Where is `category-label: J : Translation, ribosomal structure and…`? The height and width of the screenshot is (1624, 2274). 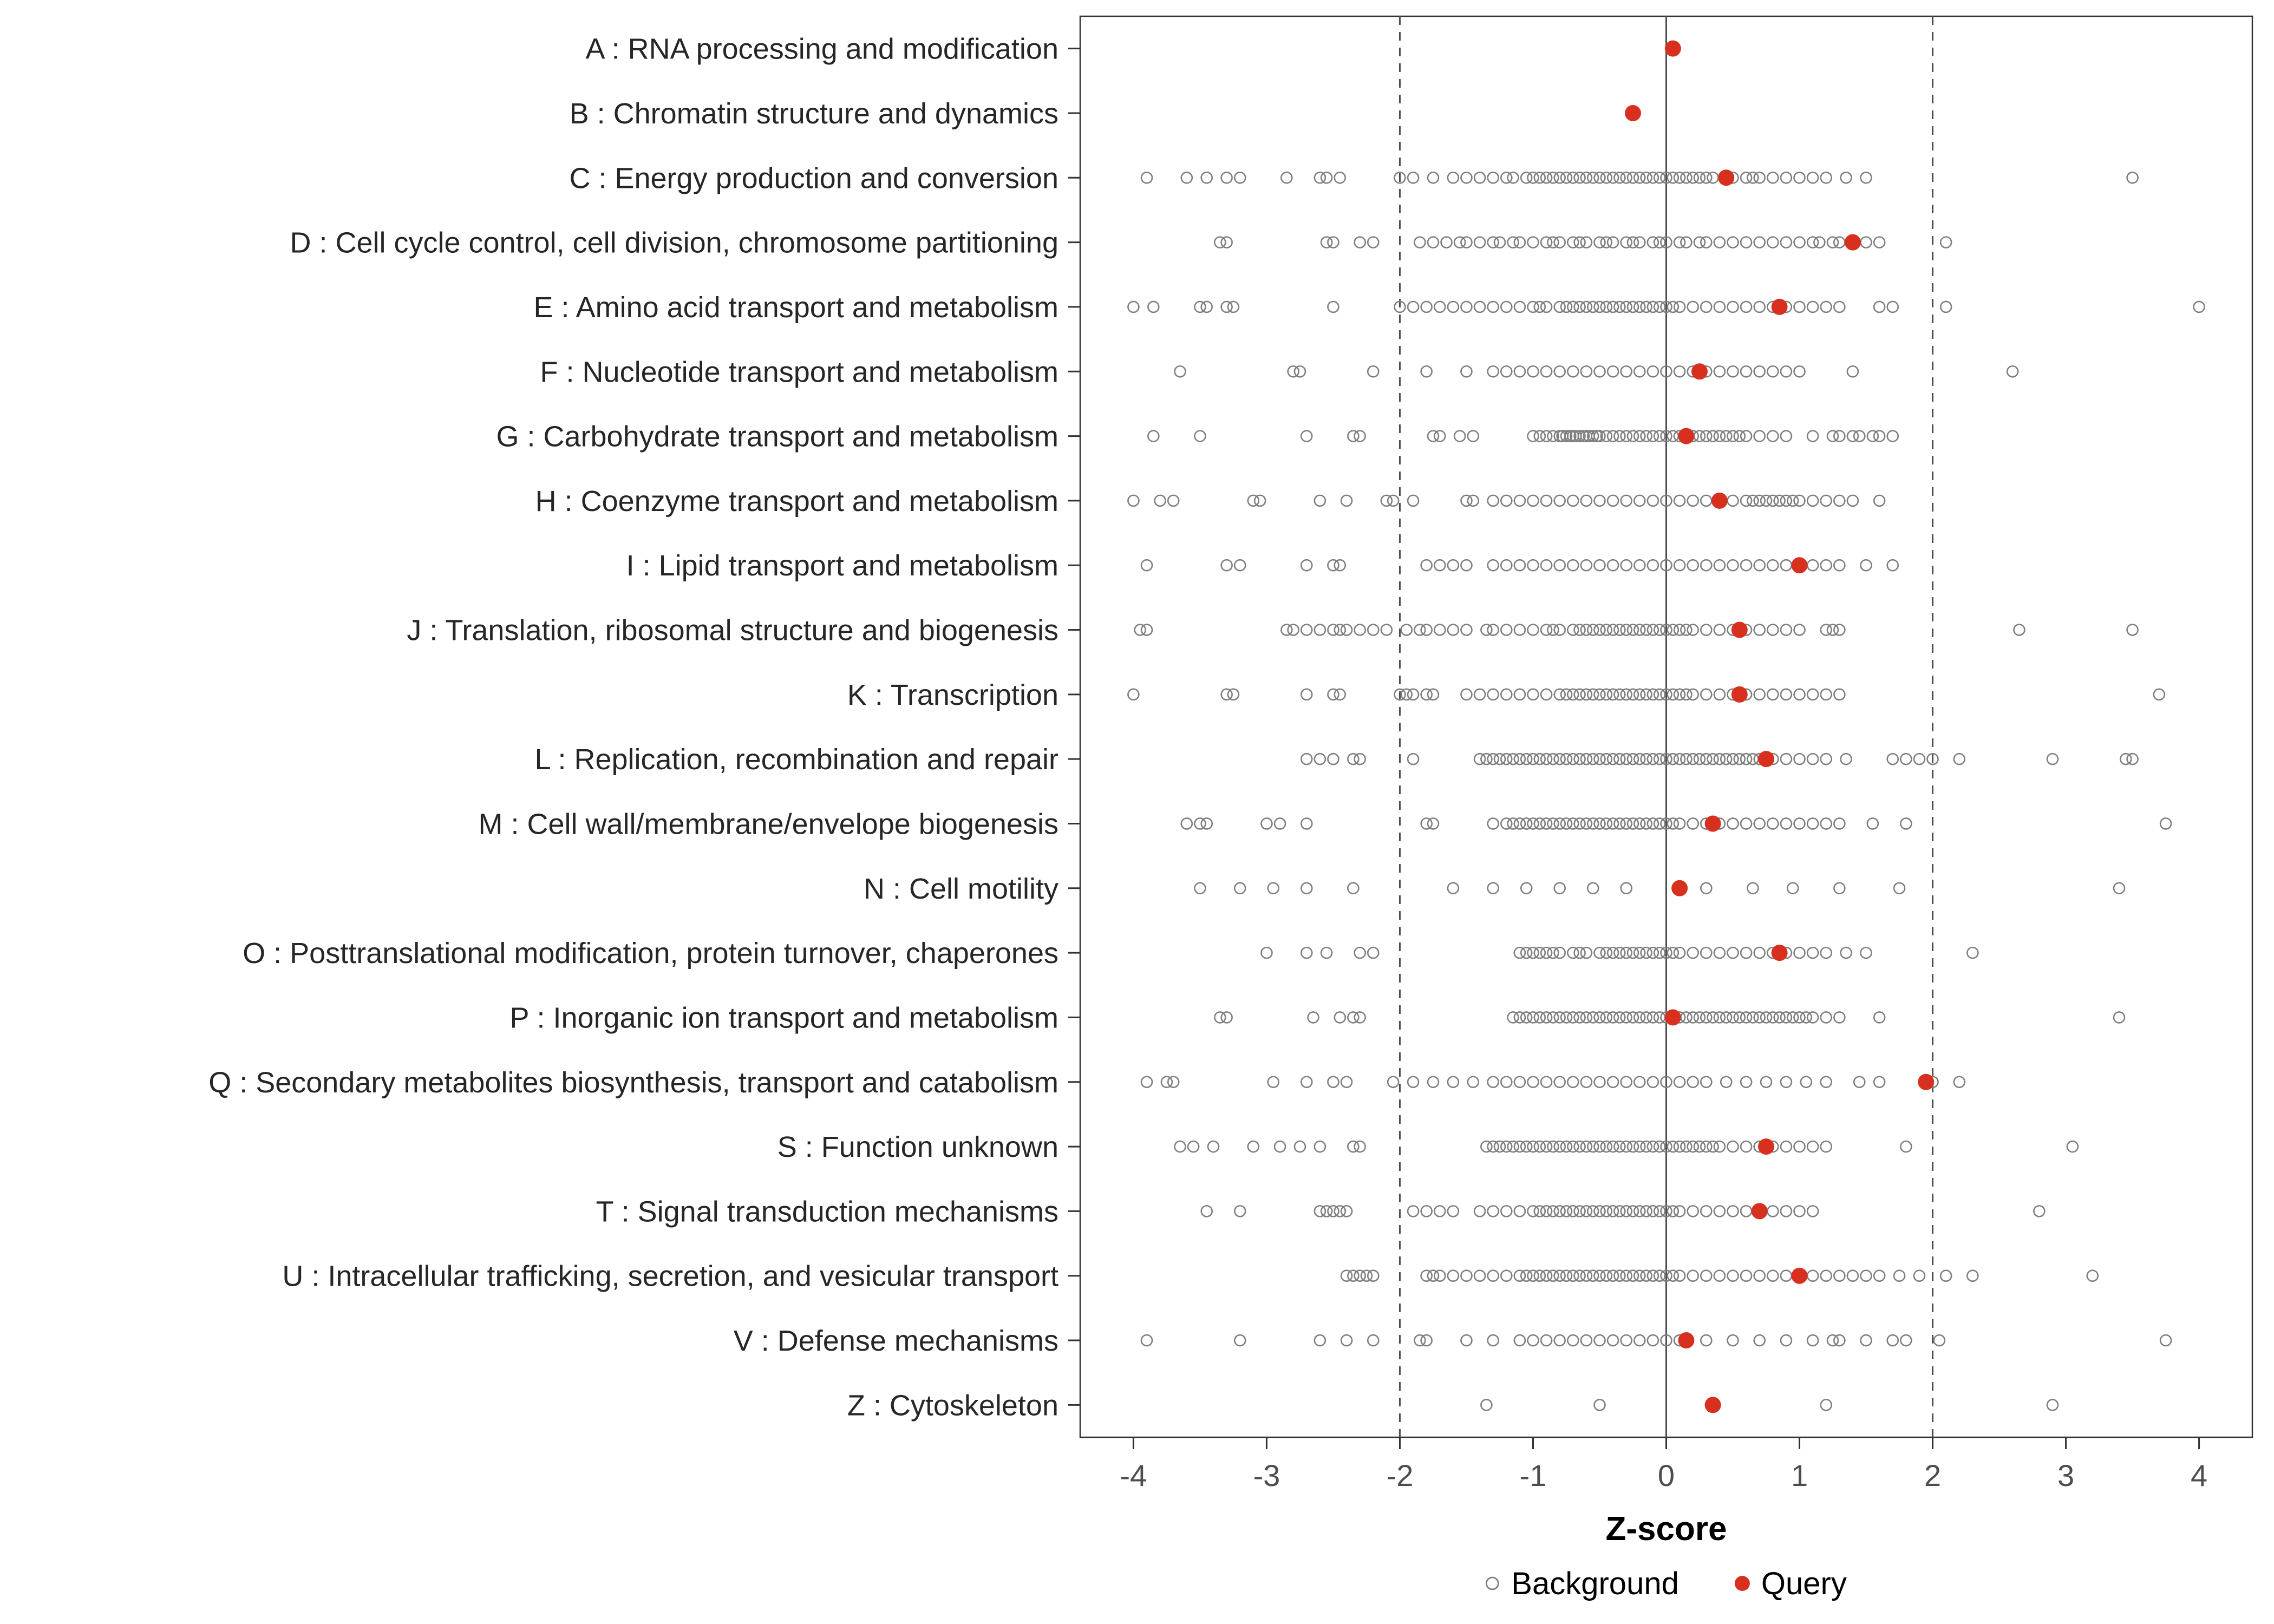
category-label: J : Translation, ribosomal structure and… is located at coordinates (733, 631).